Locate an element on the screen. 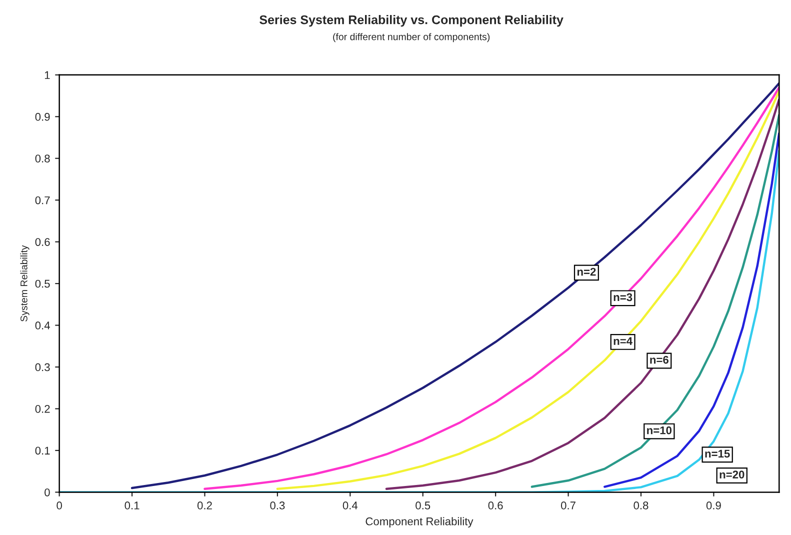 This screenshot has height=535, width=791. line-series is located at coordinates (692, 310).